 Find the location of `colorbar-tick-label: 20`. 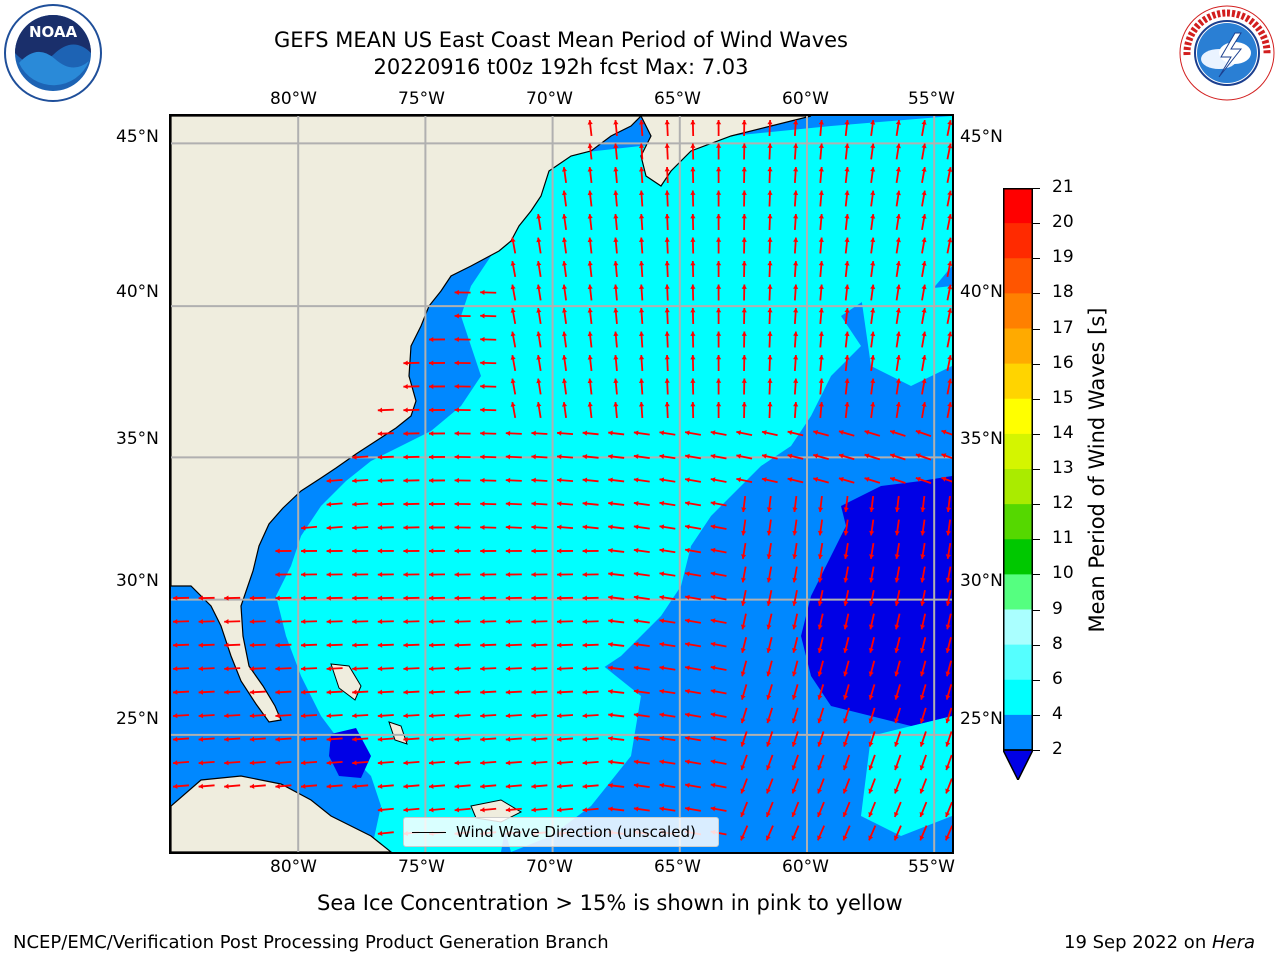

colorbar-tick-label: 20 is located at coordinates (1063, 222).